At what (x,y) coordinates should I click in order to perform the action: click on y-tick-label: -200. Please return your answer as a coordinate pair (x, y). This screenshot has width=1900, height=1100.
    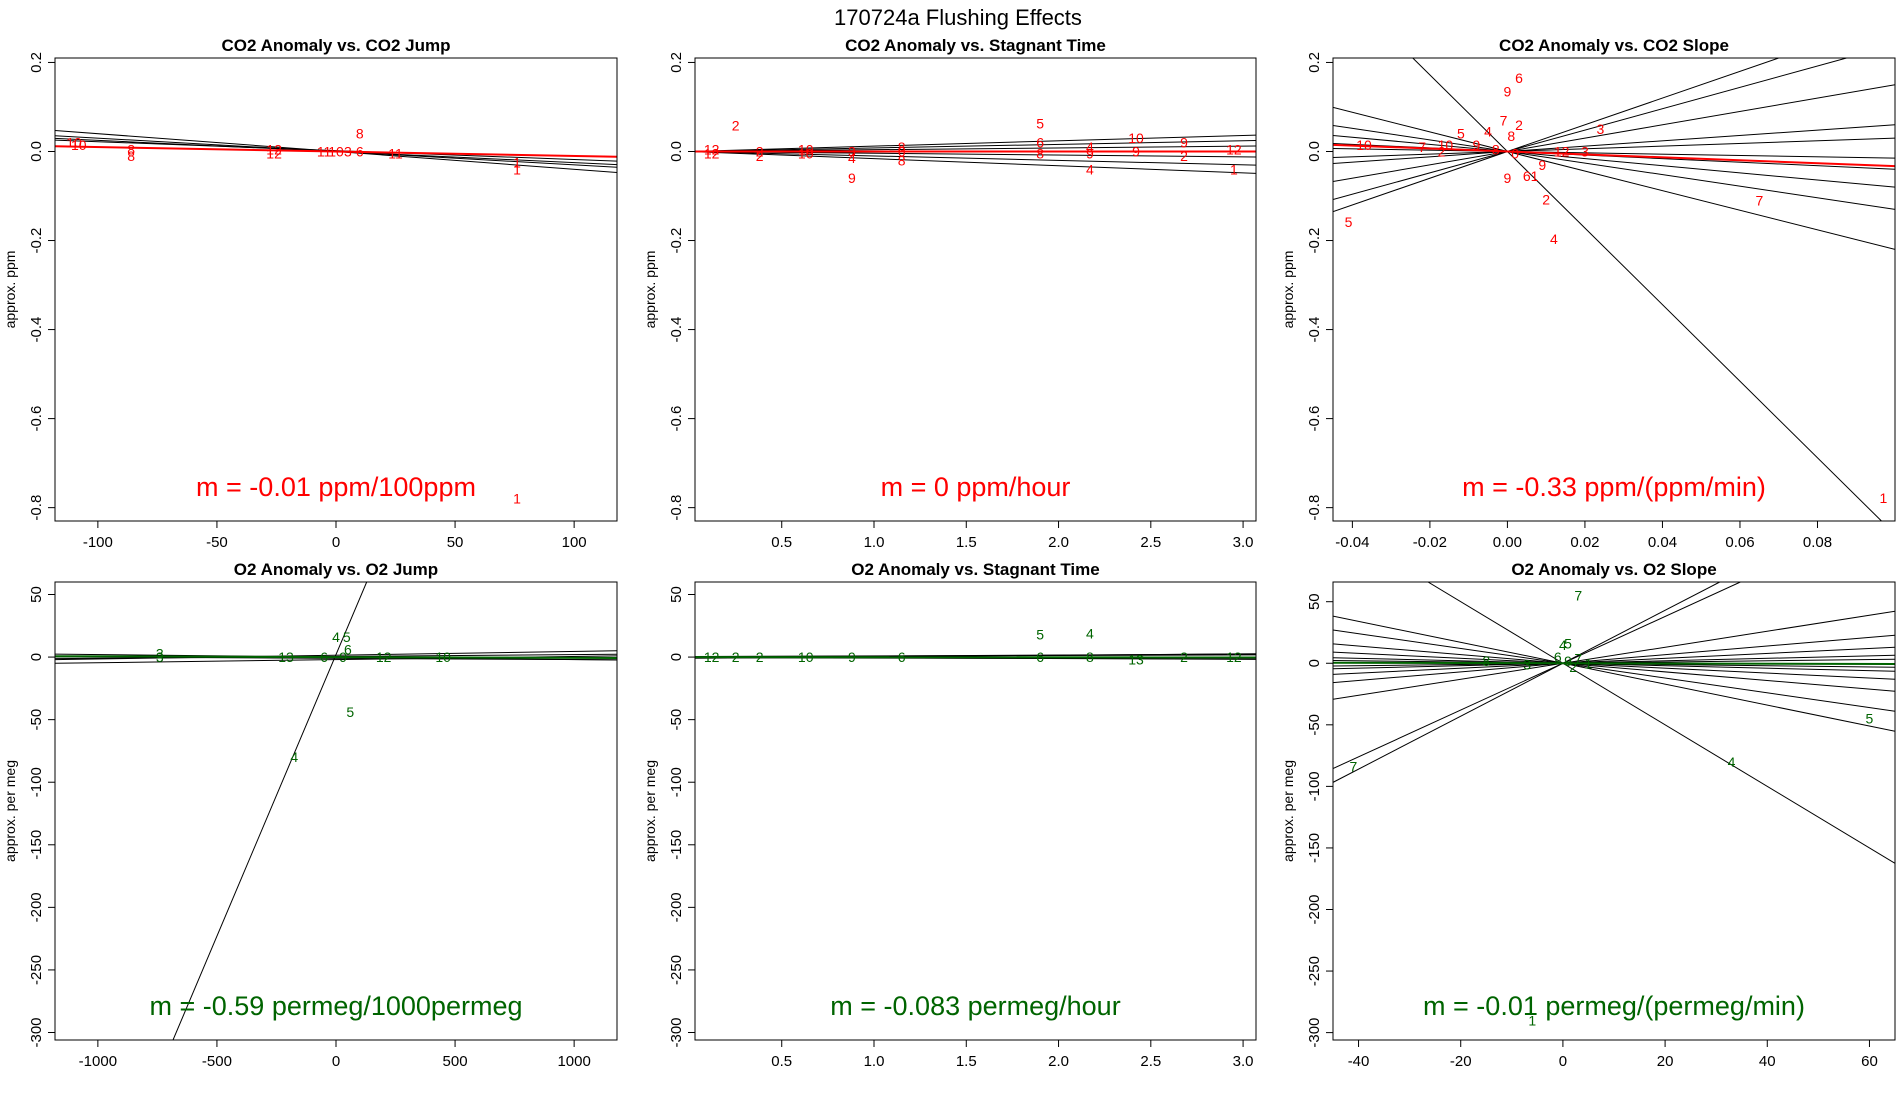
    Looking at the image, I should click on (36, 907).